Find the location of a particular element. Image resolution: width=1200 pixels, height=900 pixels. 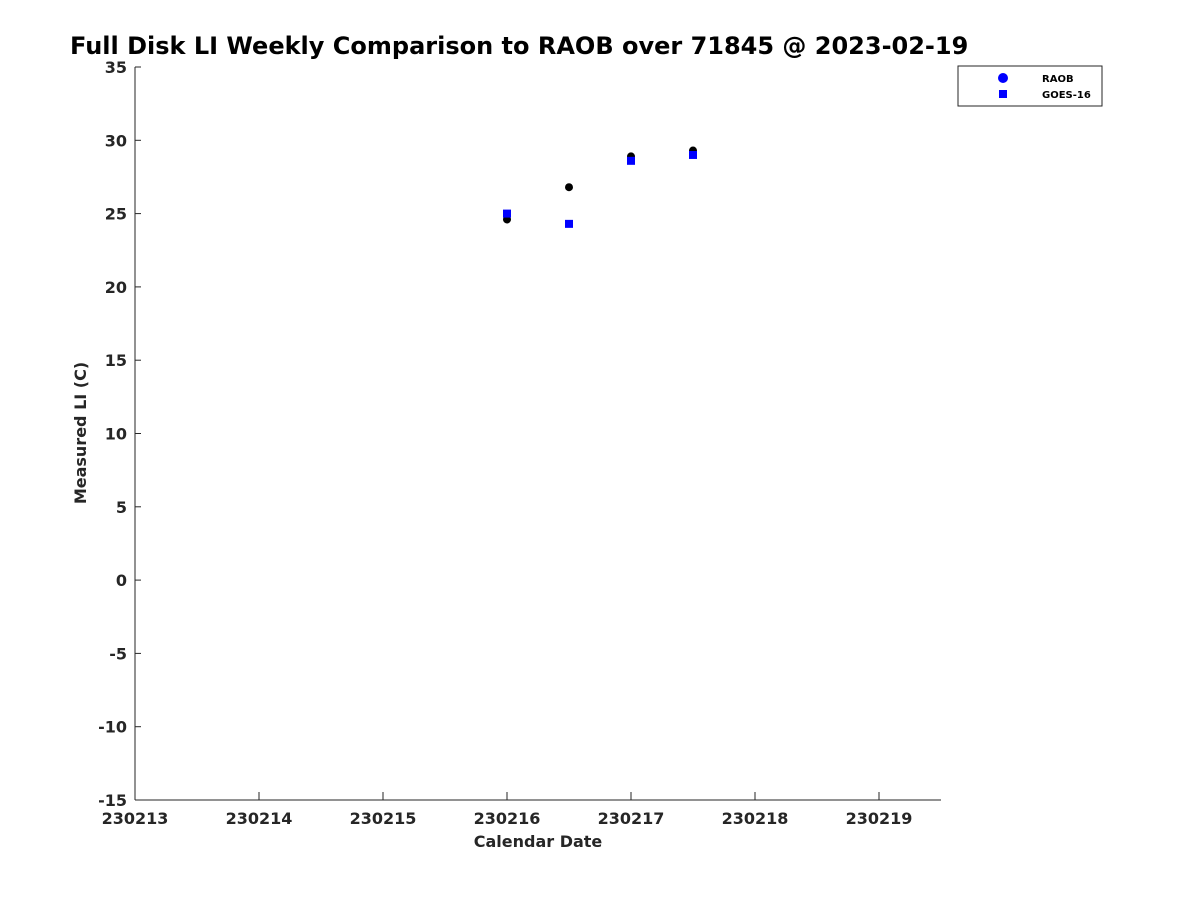

y-tick-label: 5 is located at coordinates (121, 507).